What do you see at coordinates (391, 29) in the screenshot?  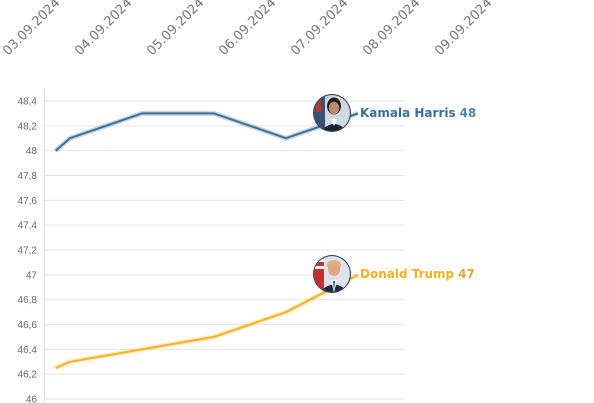 I see `x-tick-label: 08.09.2024` at bounding box center [391, 29].